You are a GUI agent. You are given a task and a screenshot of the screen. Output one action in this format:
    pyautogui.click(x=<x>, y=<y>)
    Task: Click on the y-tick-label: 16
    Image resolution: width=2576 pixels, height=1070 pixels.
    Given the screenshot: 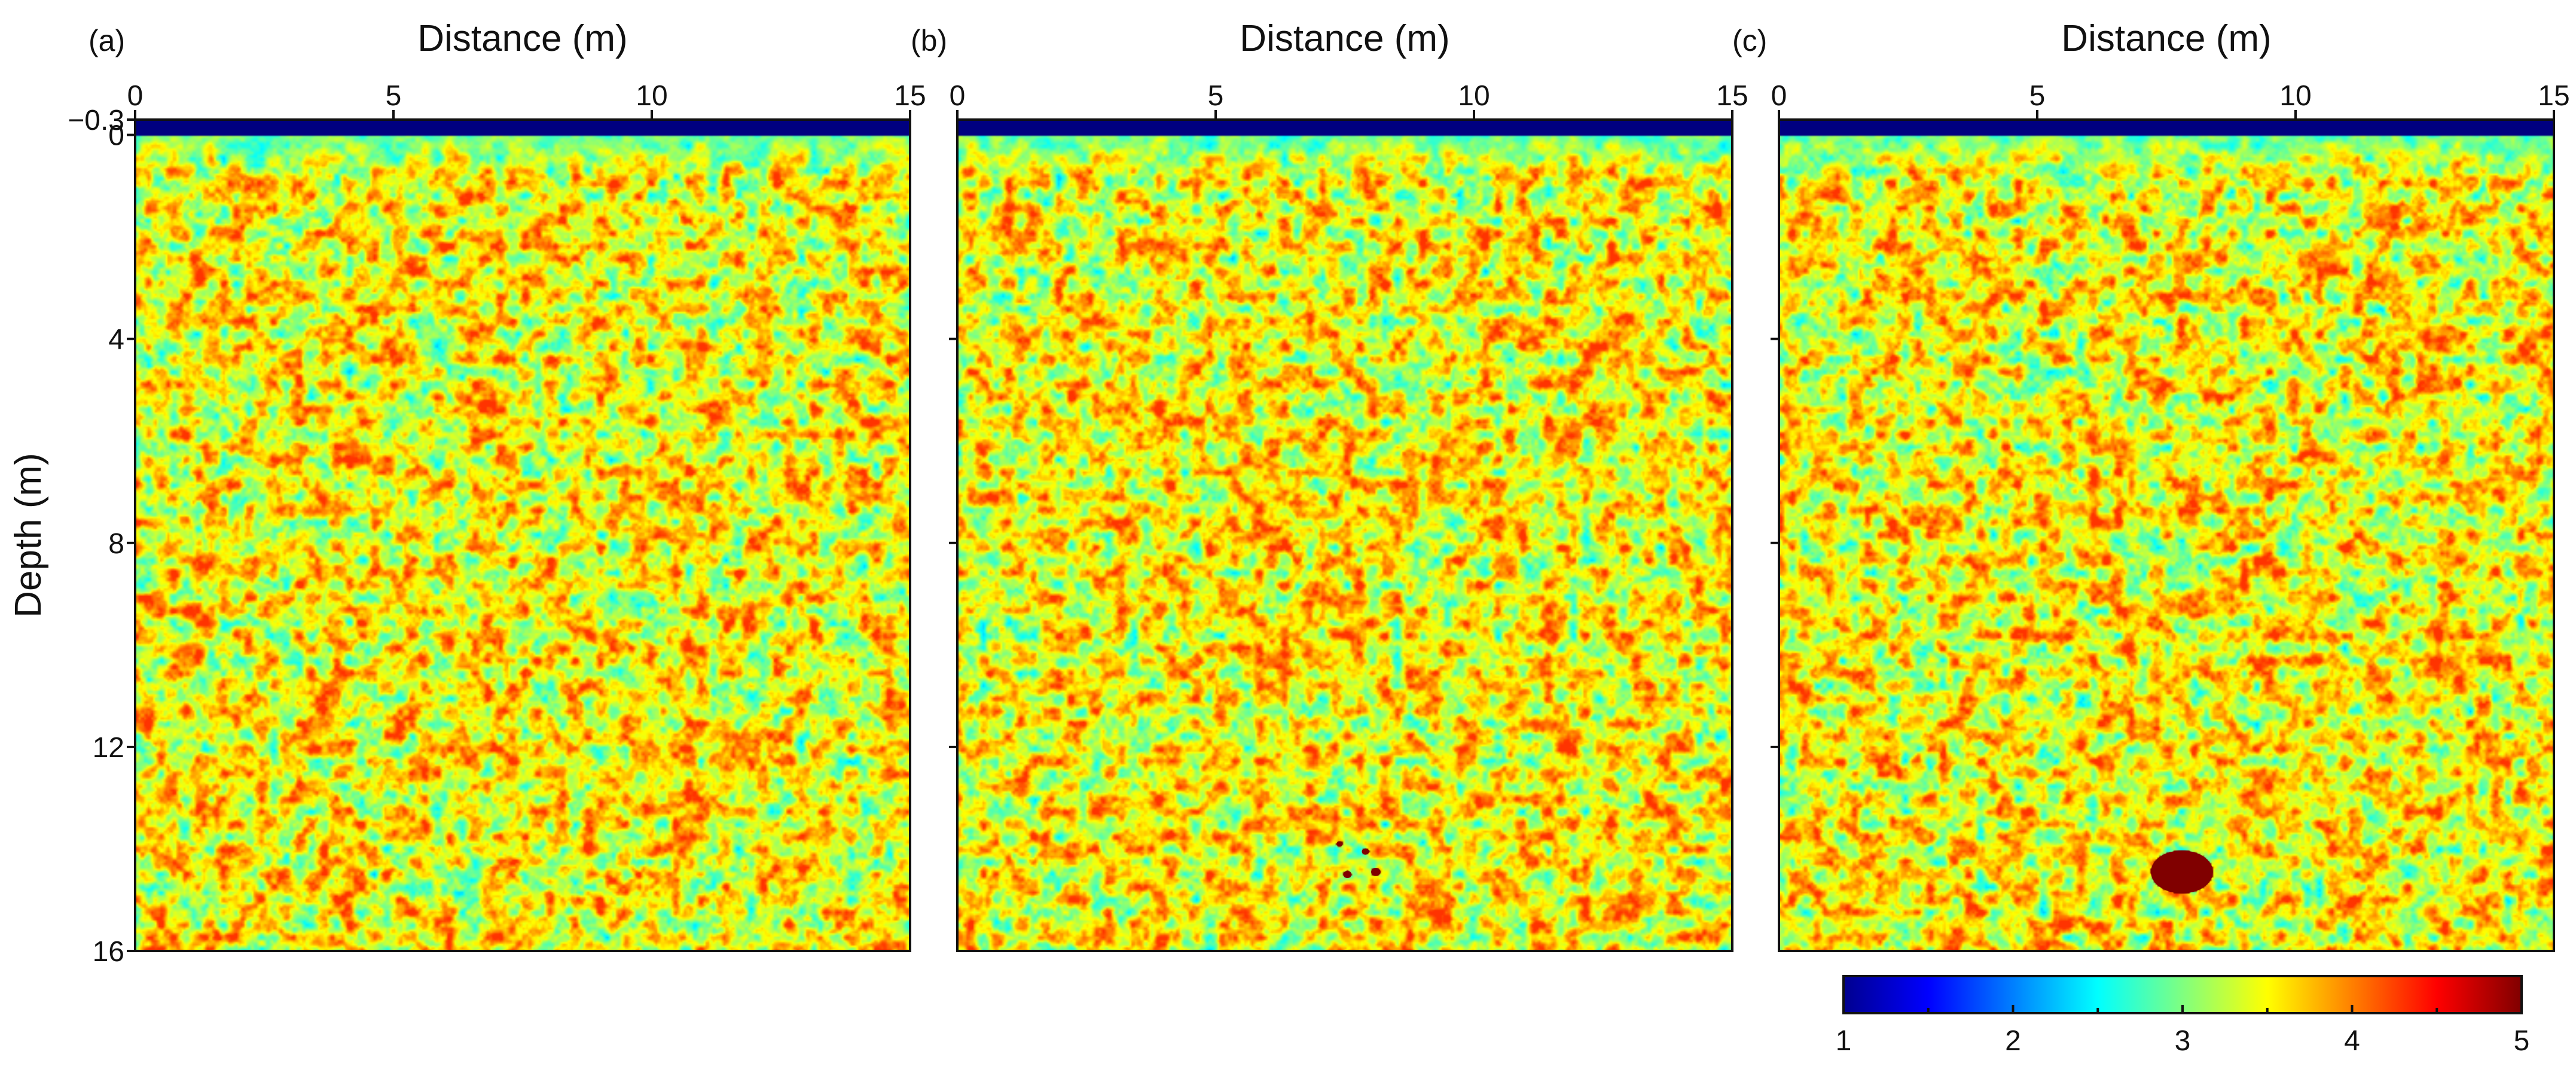 What is the action you would take?
    pyautogui.click(x=108, y=952)
    